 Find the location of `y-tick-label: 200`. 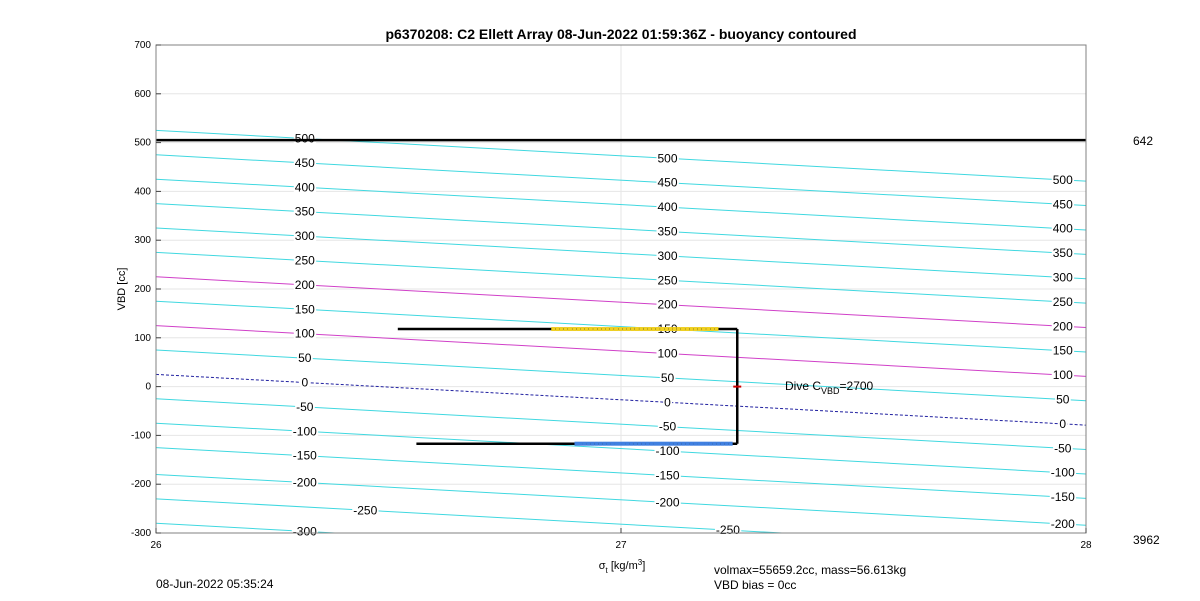

y-tick-label: 200 is located at coordinates (142, 289).